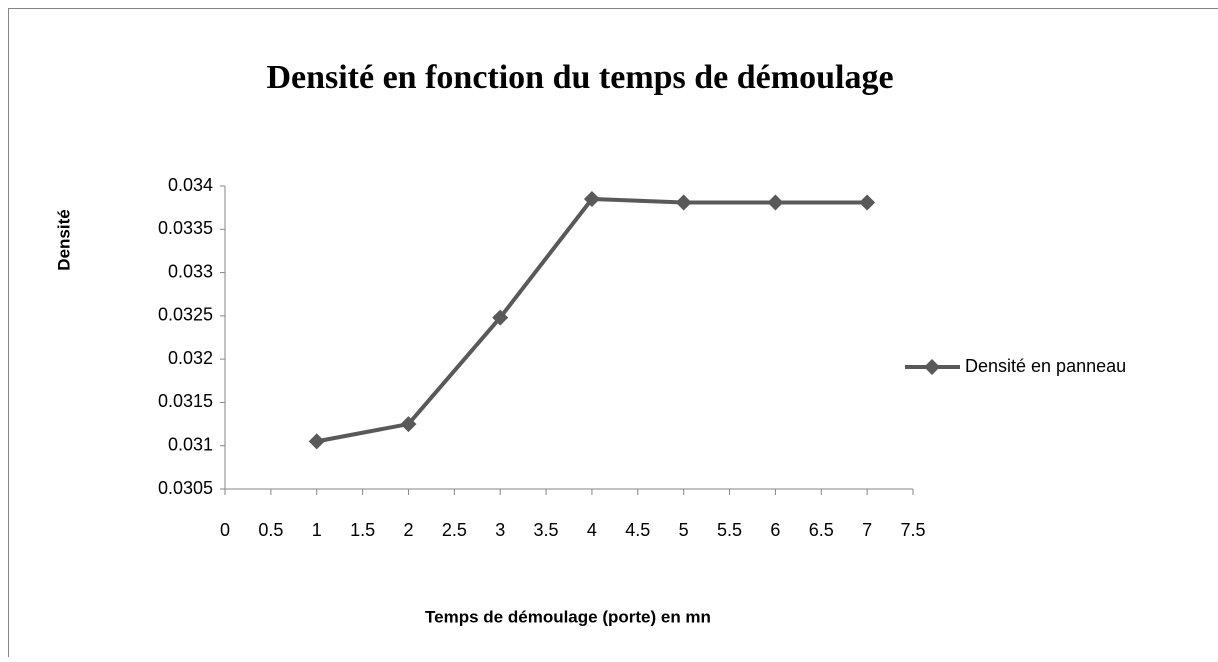  Describe the element at coordinates (568, 616) in the screenshot. I see `x-axis-label: Temps de démoulage (porte) en mn` at that location.